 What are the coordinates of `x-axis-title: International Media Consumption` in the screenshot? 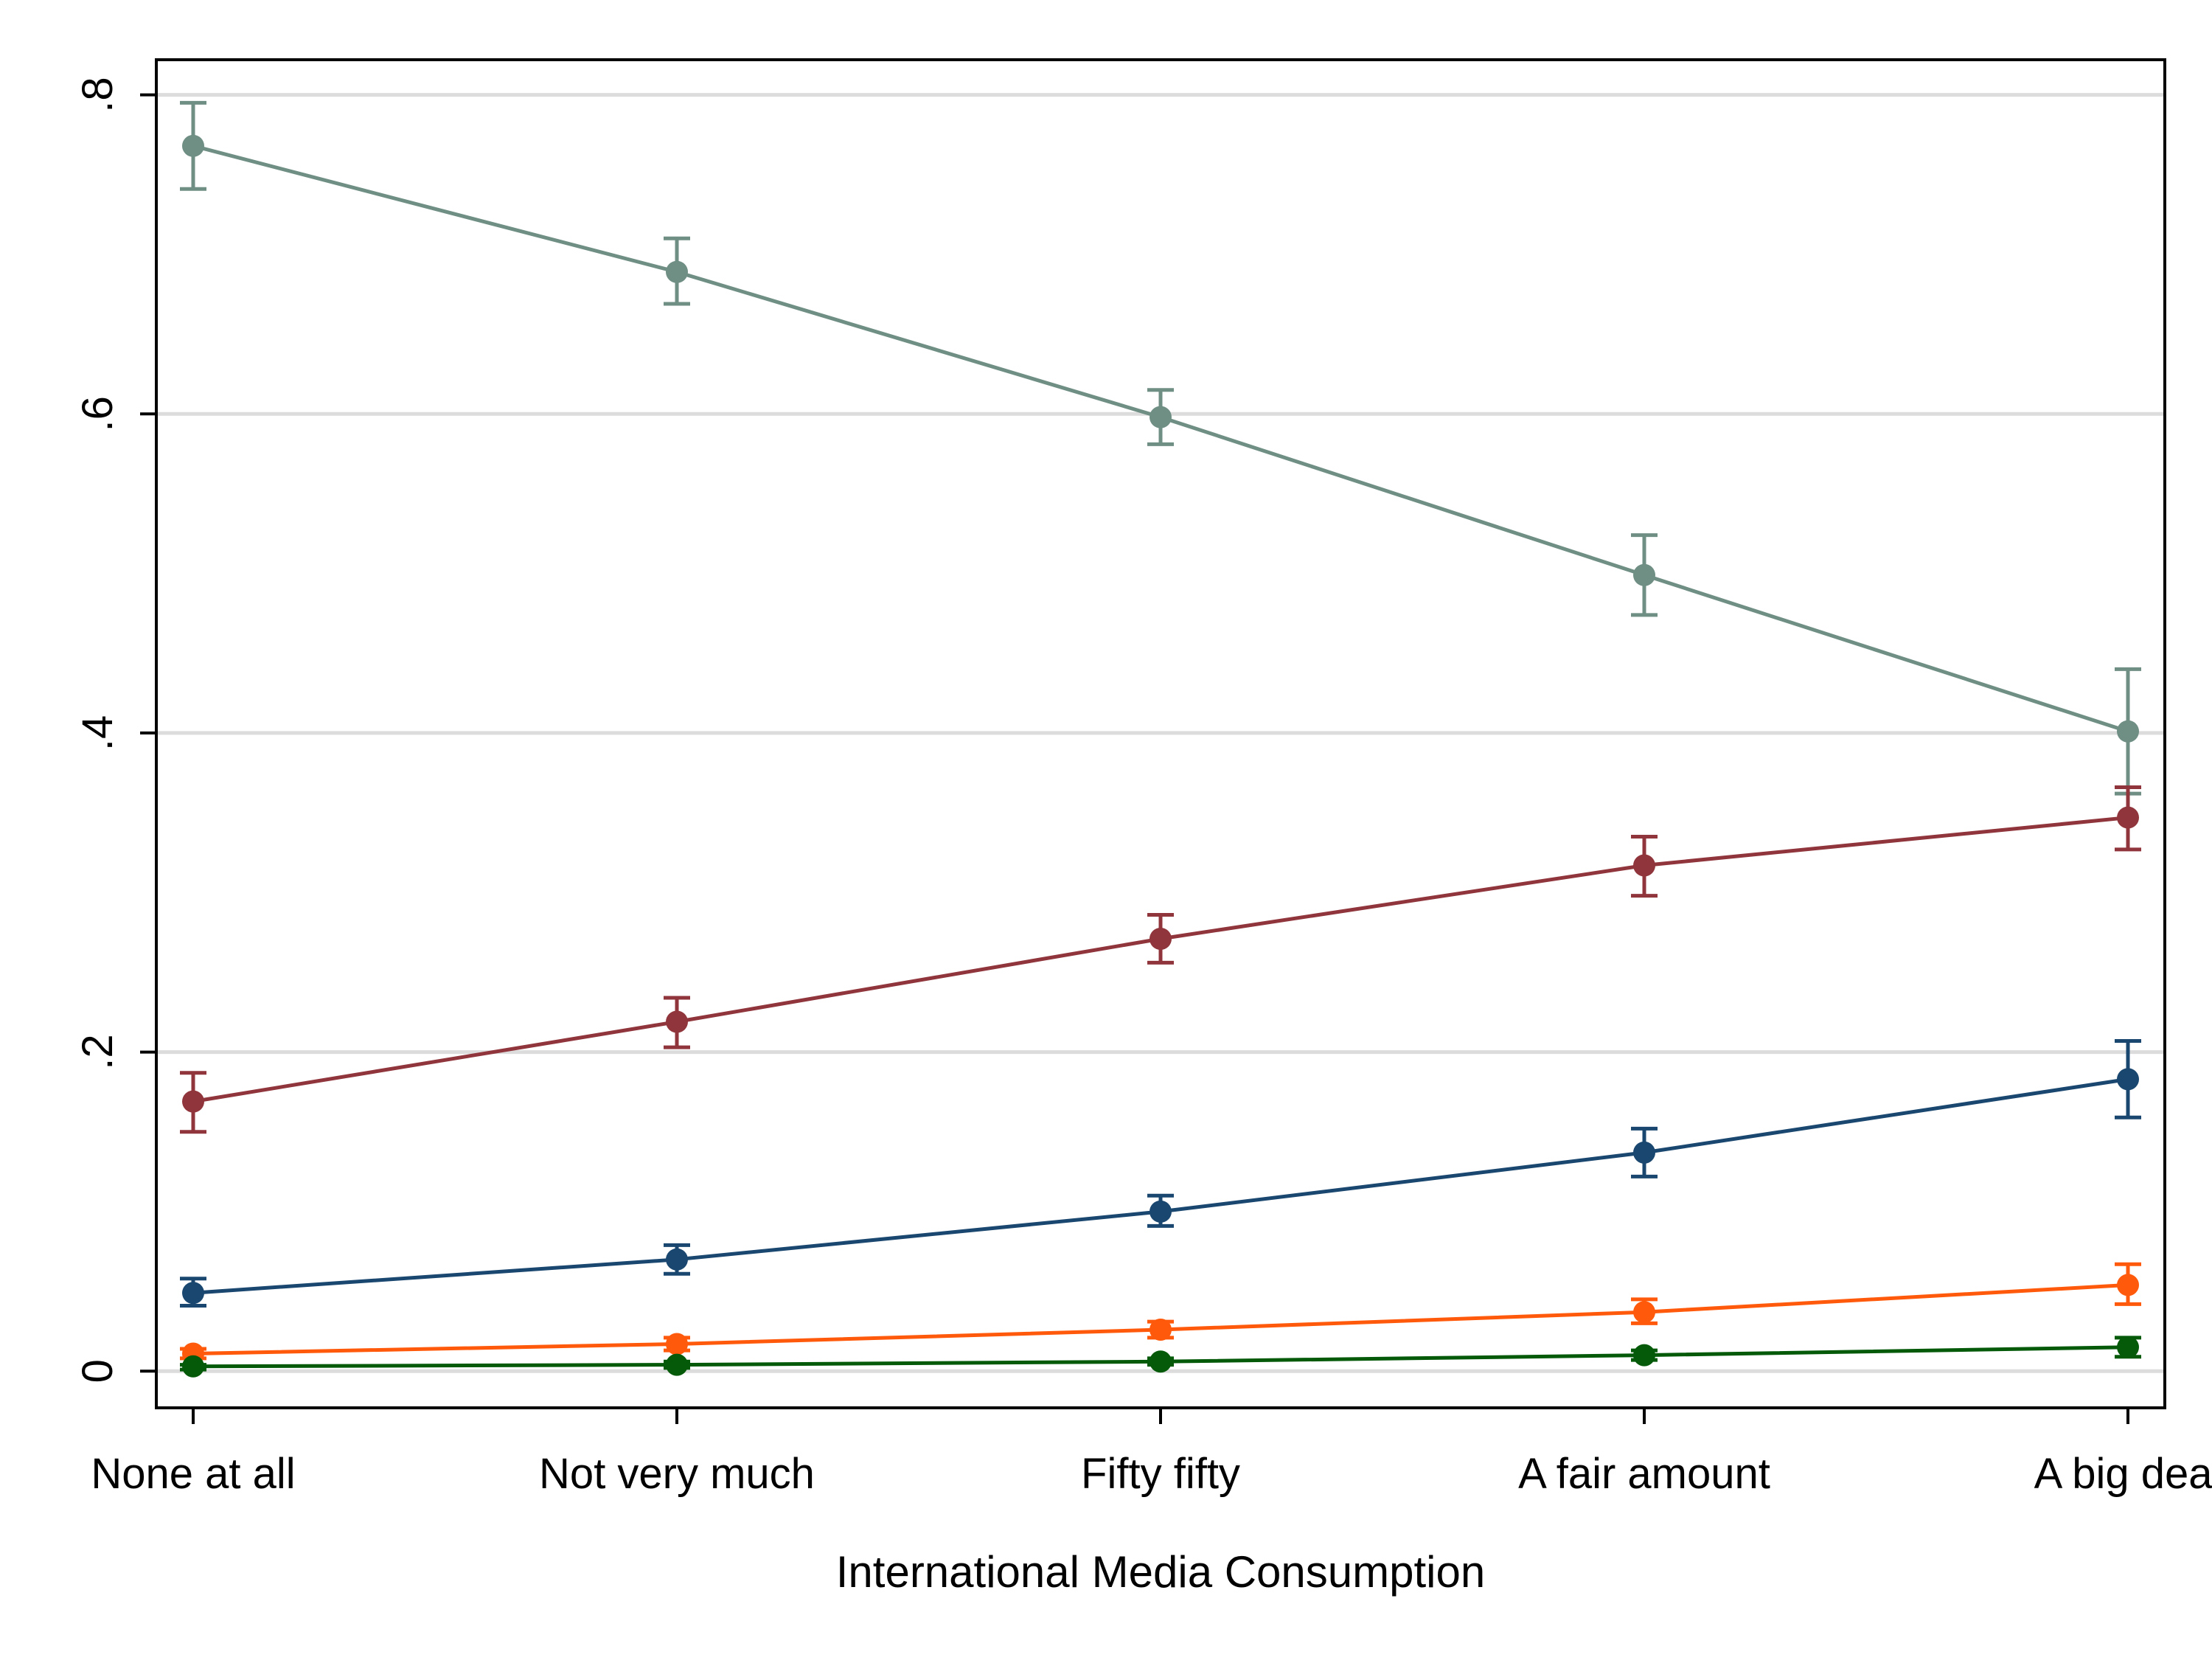 It's located at (1161, 1572).